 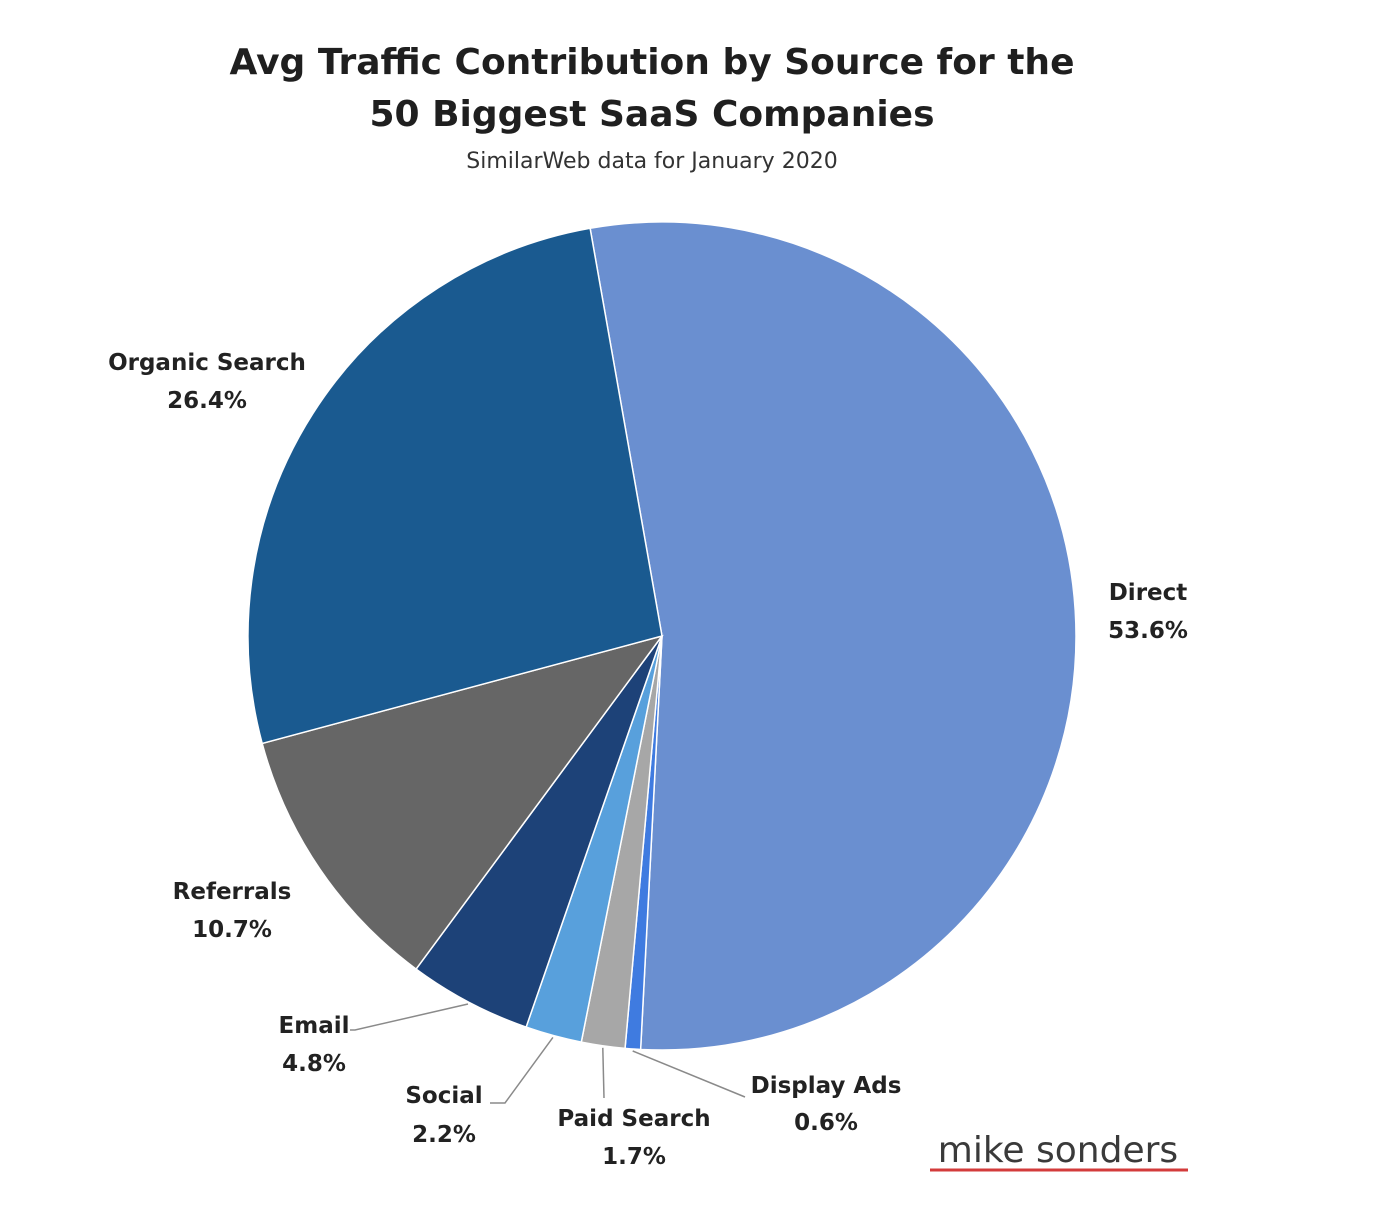 I want to click on label-leader-lines, so click(x=548, y=1053).